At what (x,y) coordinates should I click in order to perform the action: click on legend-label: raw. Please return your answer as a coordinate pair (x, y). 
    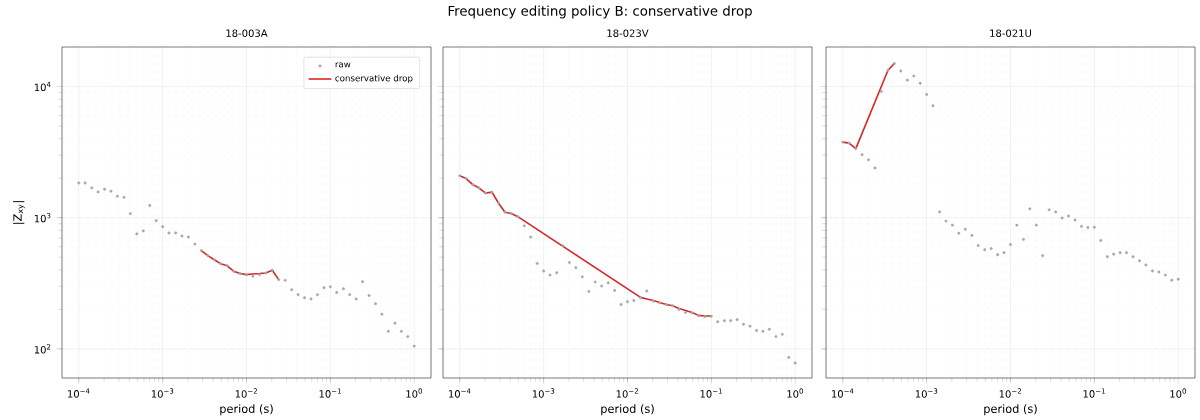
    Looking at the image, I should click on (343, 65).